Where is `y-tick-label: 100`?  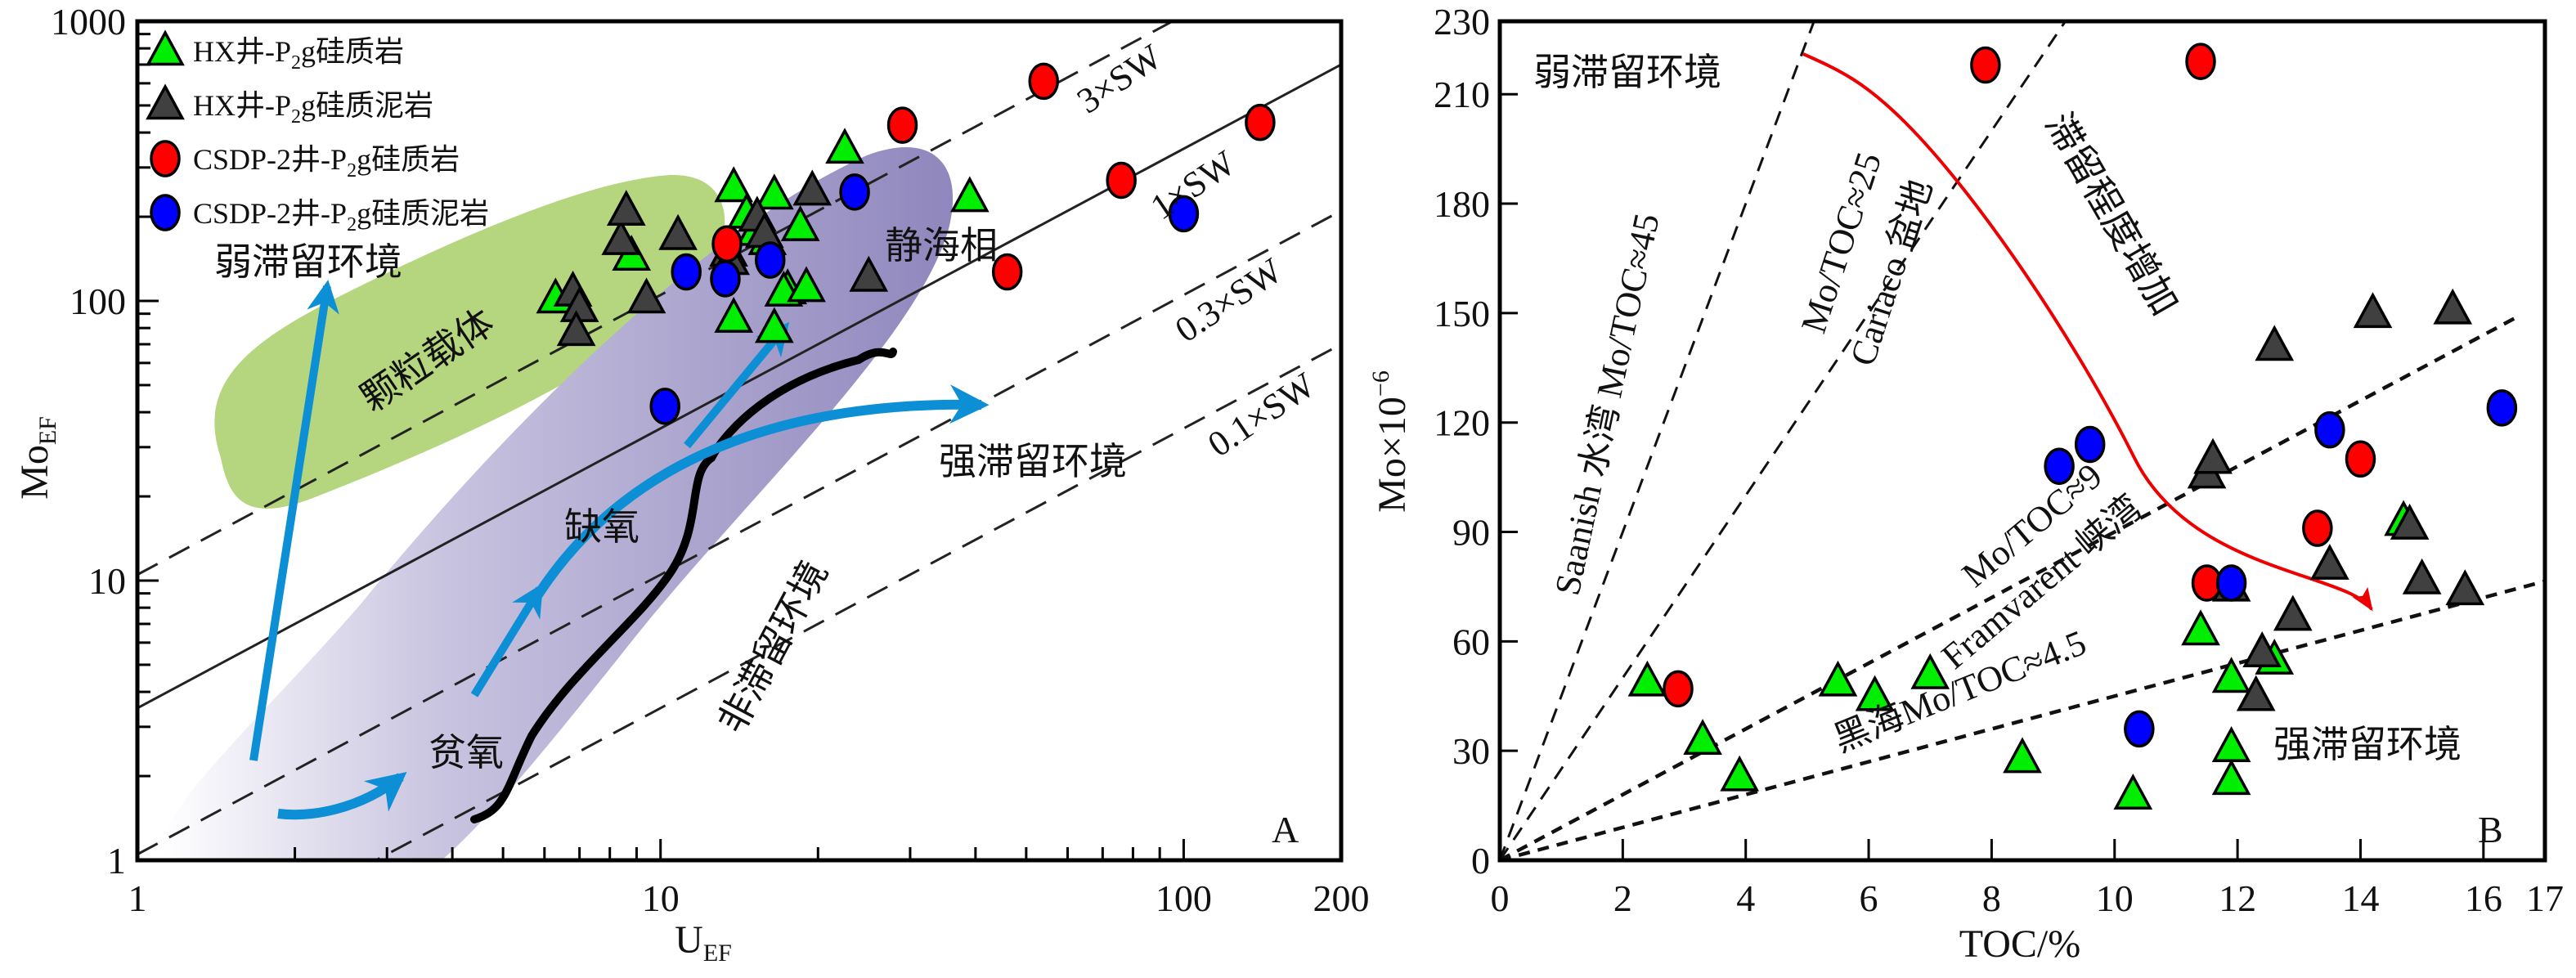
y-tick-label: 100 is located at coordinates (98, 301).